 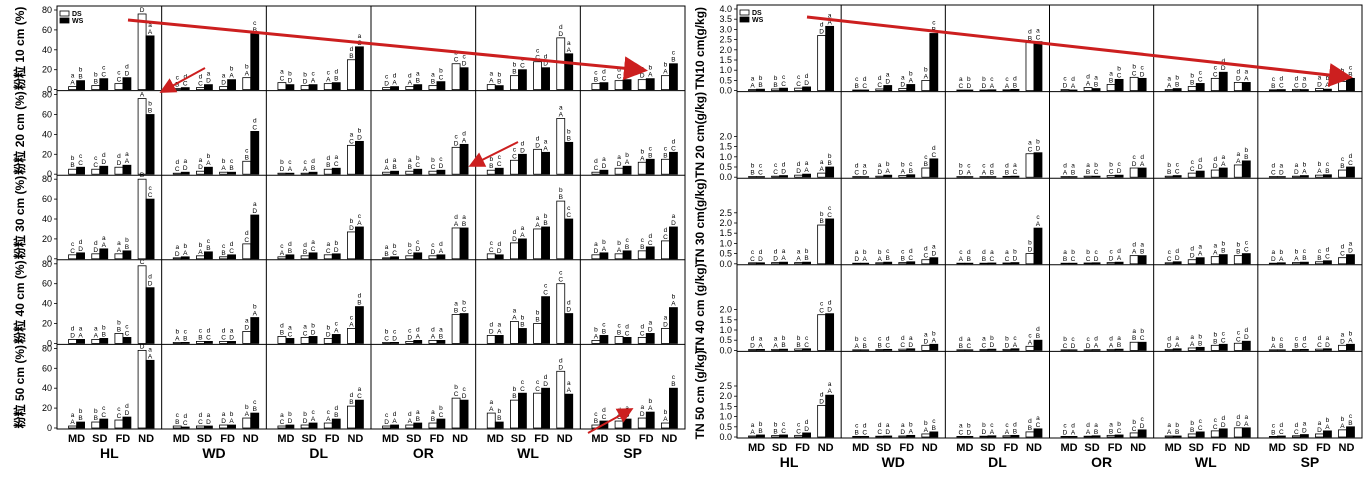 What do you see at coordinates (109, 453) in the screenshot?
I see `site-label: HL` at bounding box center [109, 453].